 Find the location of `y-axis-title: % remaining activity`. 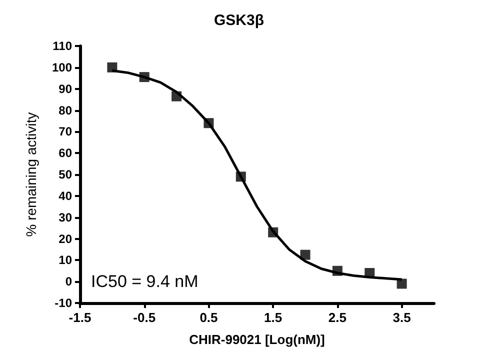

y-axis-title: % remaining activity is located at coordinates (31, 174).